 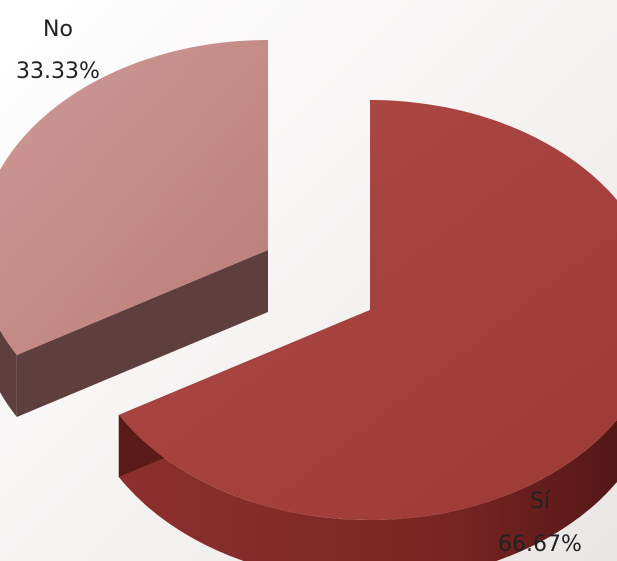 What do you see at coordinates (540, 501) in the screenshot?
I see `slice-label-si: Sí` at bounding box center [540, 501].